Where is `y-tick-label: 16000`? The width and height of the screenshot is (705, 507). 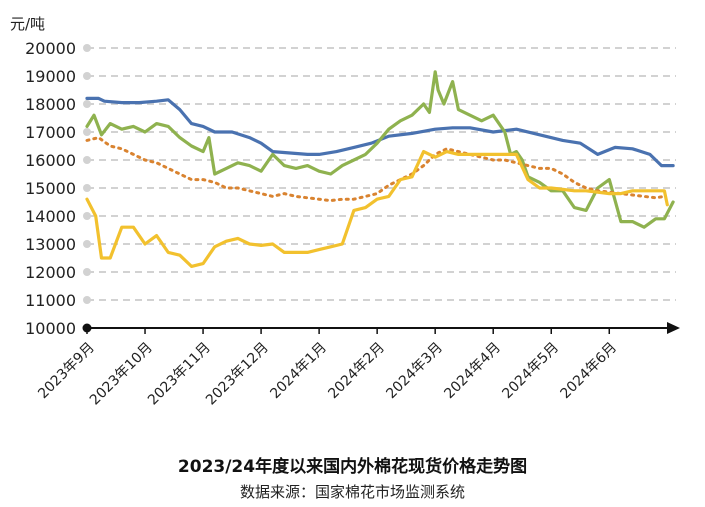 y-tick-label: 16000 is located at coordinates (50, 160).